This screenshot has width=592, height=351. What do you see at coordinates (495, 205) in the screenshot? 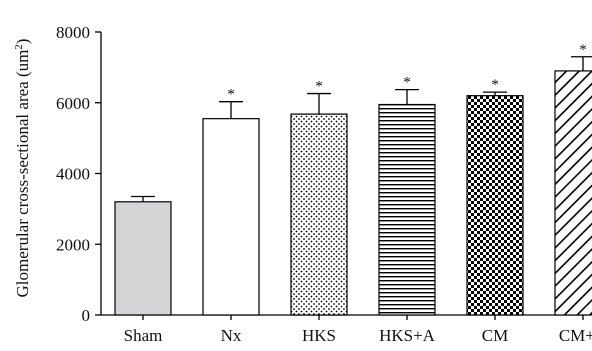
I see `bar-cm` at bounding box center [495, 205].